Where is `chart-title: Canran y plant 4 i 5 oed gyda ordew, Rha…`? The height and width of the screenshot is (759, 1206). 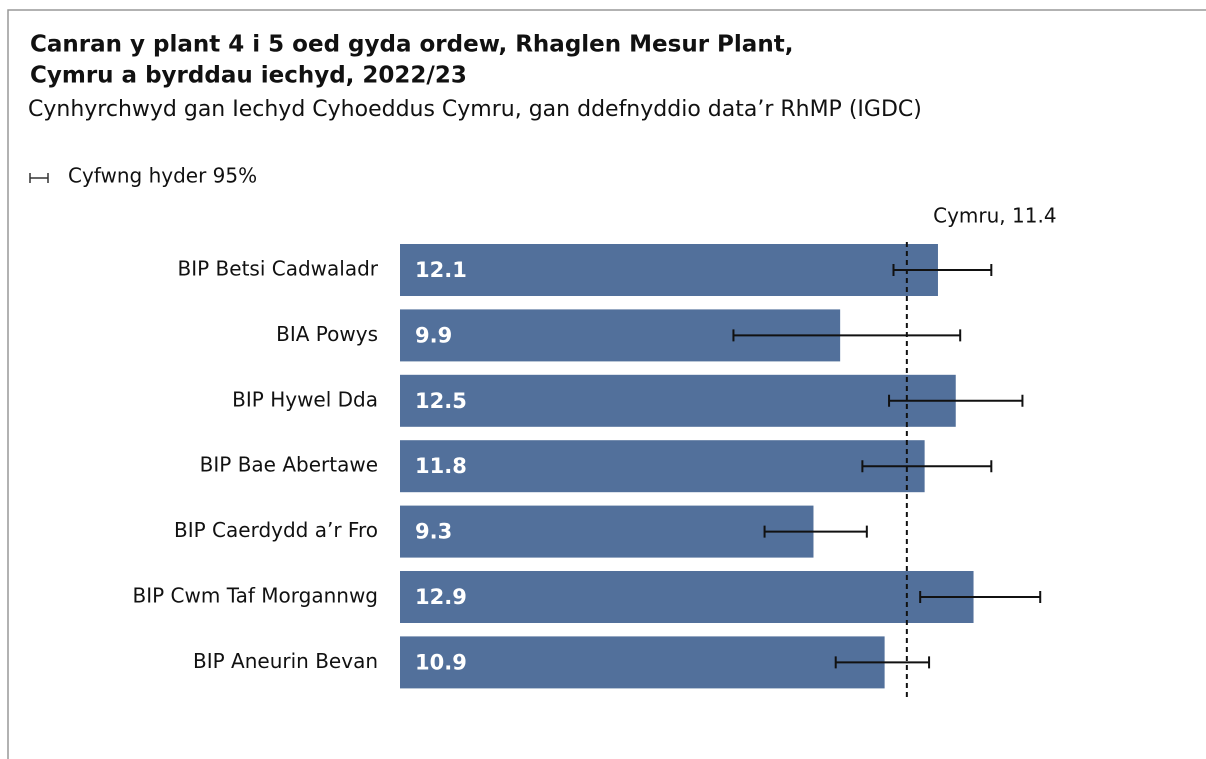 chart-title: Canran y plant 4 i 5 oed gyda ordew, Rha… is located at coordinates (411, 45).